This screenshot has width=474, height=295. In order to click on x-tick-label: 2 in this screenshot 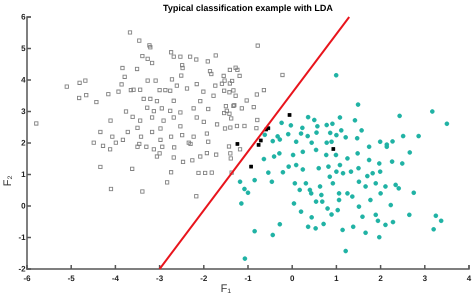, I will do `click(381, 278)`.